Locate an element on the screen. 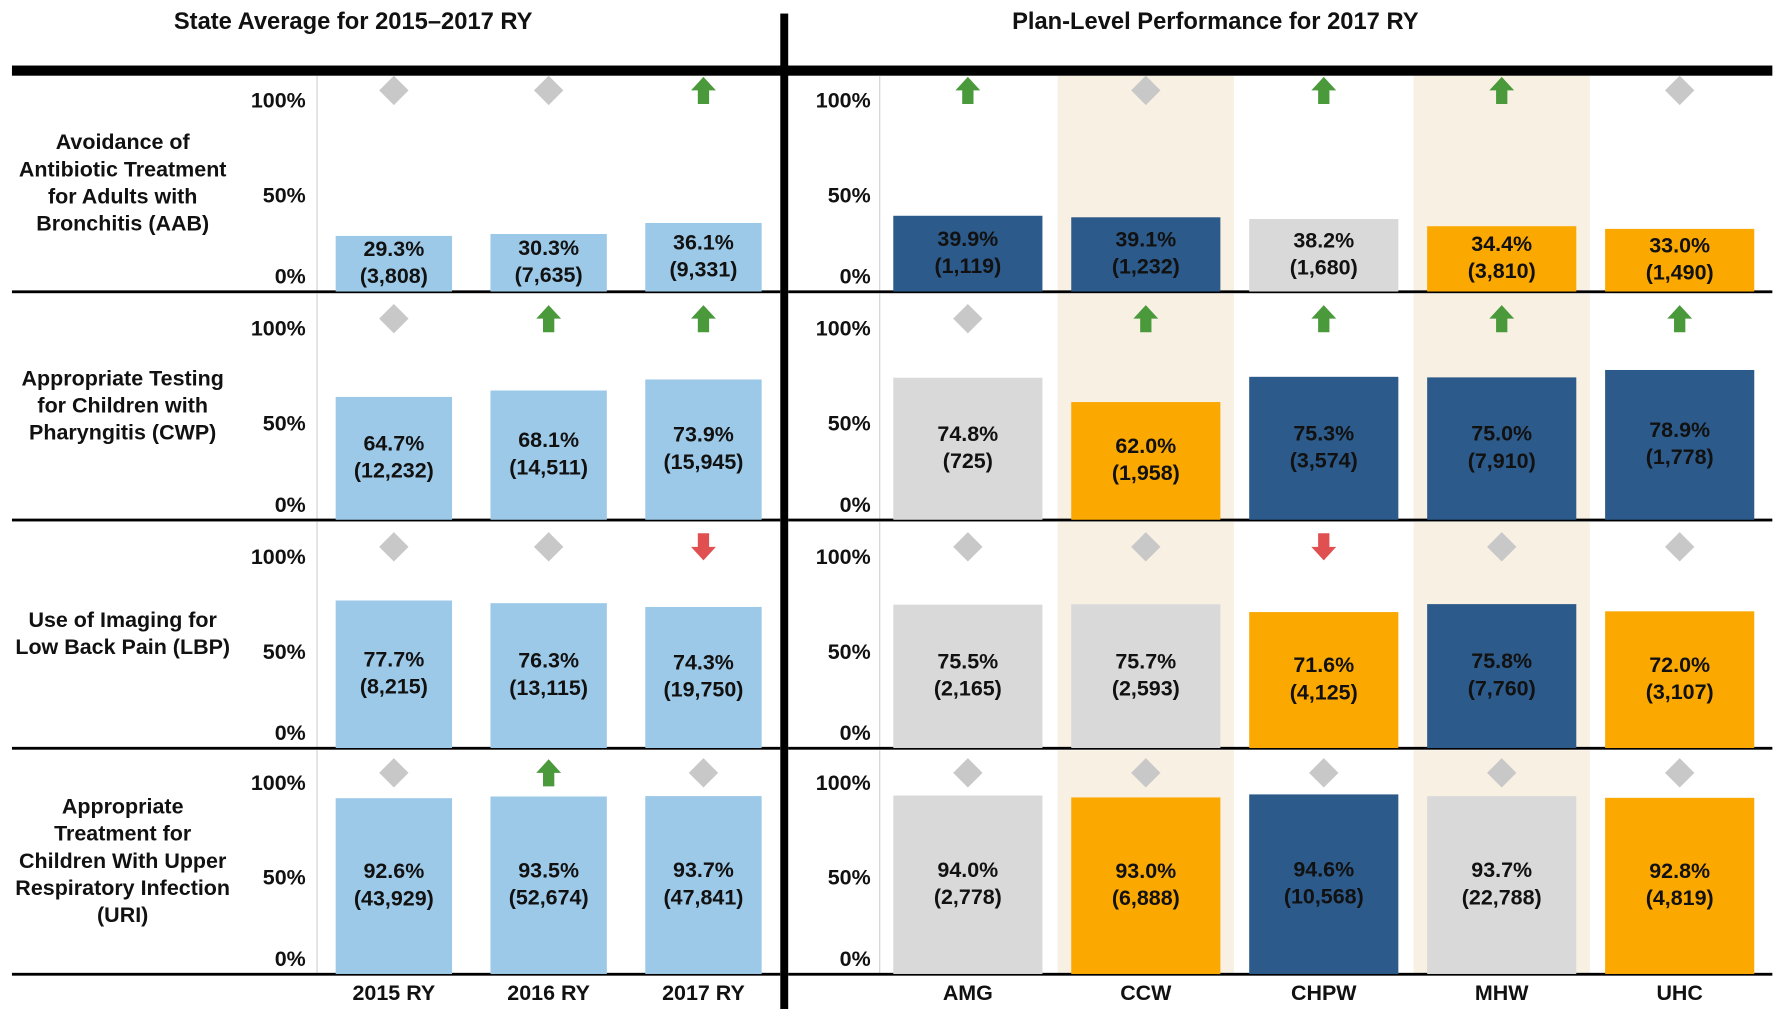 Image resolution: width=1773 pixels, height=1009 pixels. value-label: 77.7% is located at coordinates (393, 659).